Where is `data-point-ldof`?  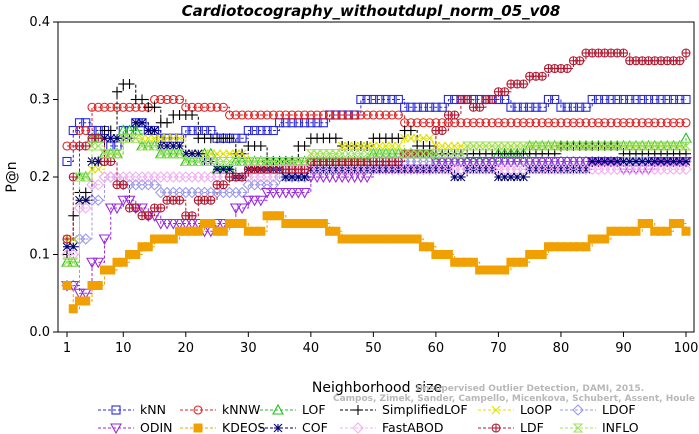
data-point-ldof is located at coordinates (304, 177).